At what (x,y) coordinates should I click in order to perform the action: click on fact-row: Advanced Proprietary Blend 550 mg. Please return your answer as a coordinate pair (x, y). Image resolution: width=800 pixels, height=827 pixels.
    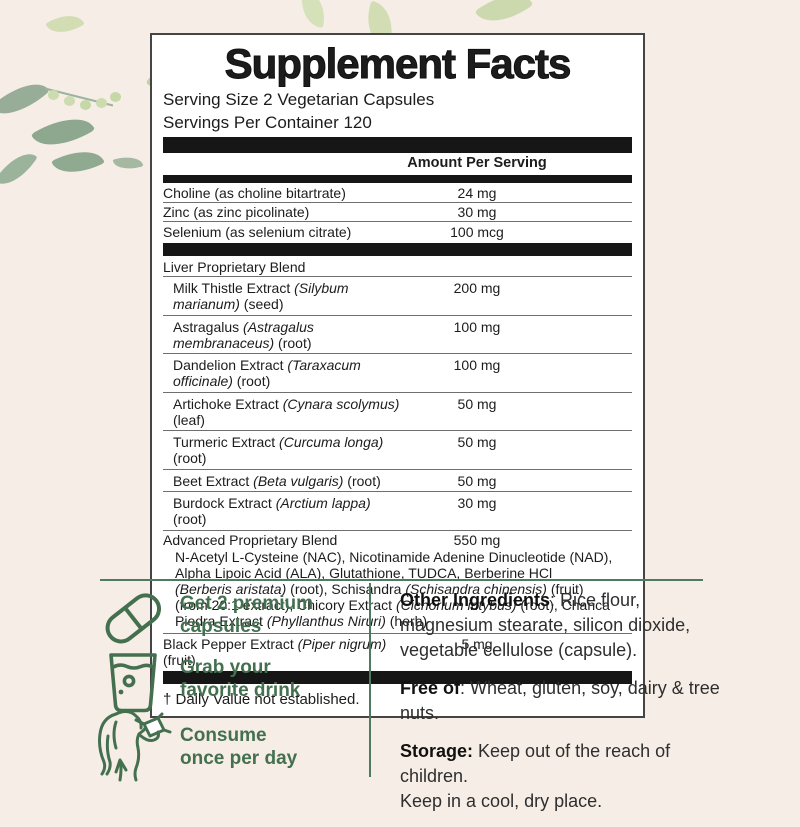
    Looking at the image, I should click on (332, 540).